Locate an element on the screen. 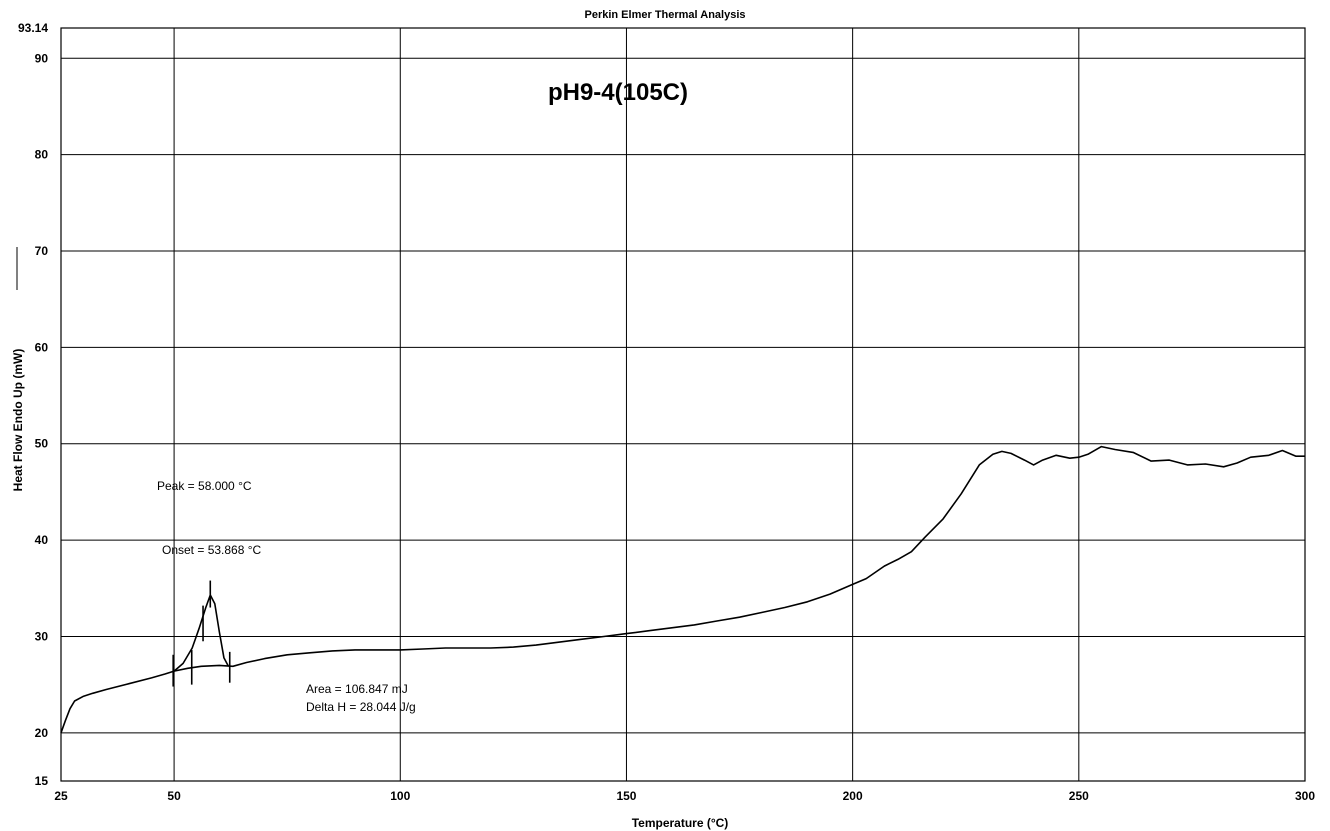  y-tick-label: 93.14 is located at coordinates (33, 28).